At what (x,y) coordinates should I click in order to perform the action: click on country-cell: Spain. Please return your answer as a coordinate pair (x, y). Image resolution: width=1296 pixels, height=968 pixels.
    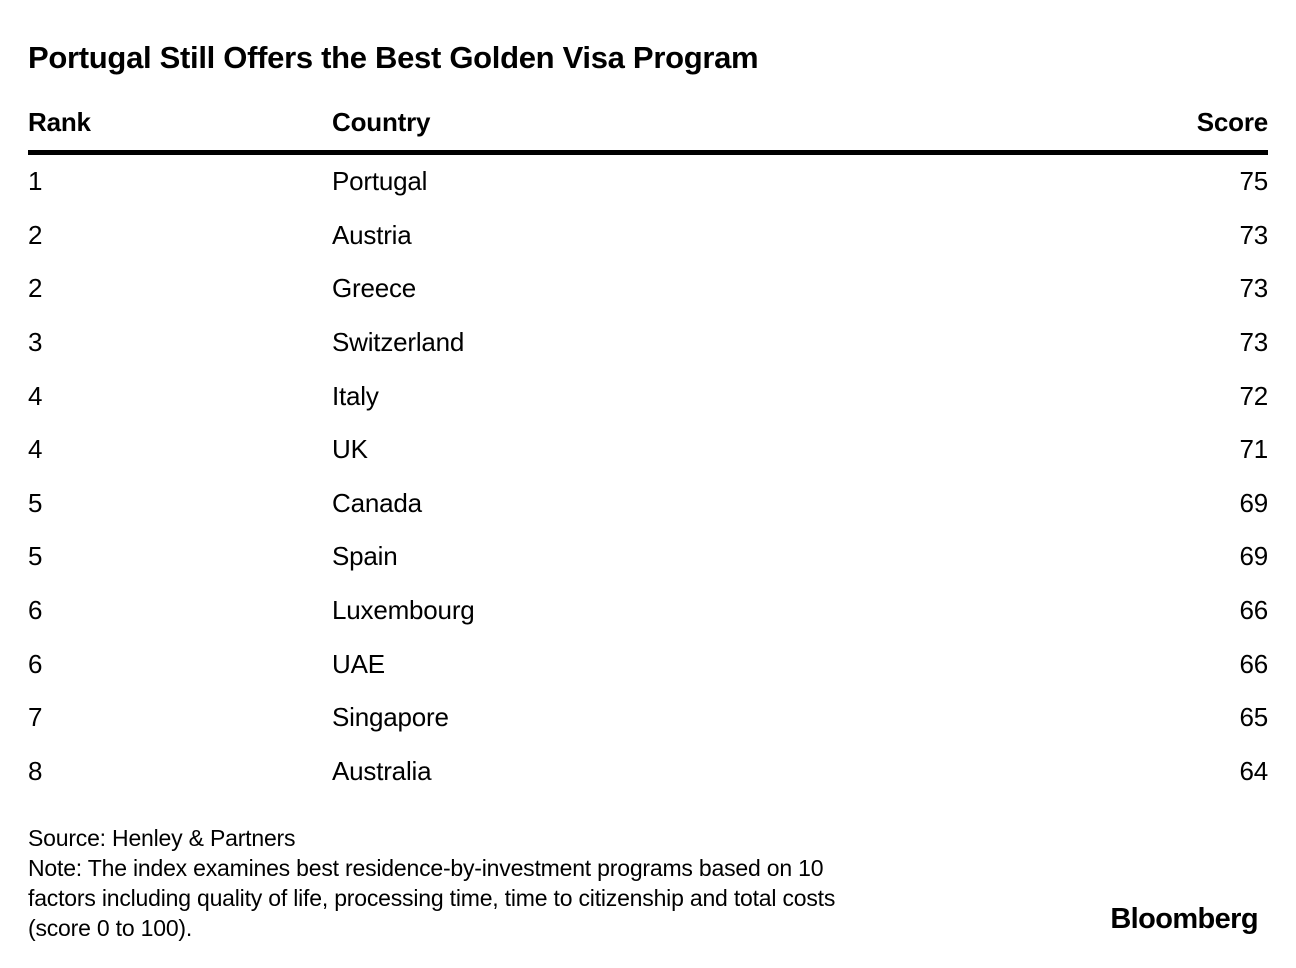
    Looking at the image, I should click on (365, 556).